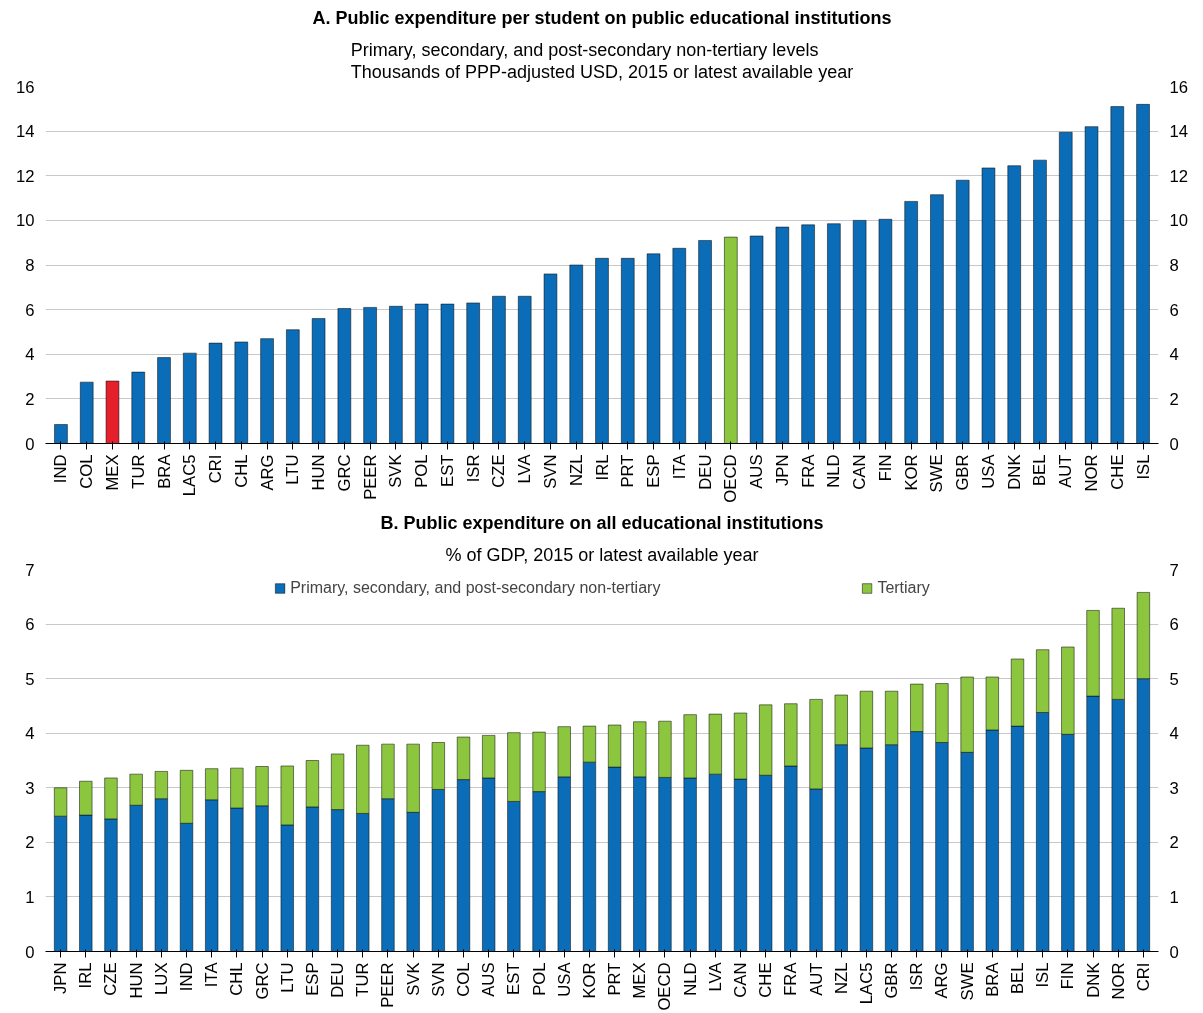 This screenshot has height=1013, width=1203. I want to click on y-tick-label: 14, so click(25, 132).